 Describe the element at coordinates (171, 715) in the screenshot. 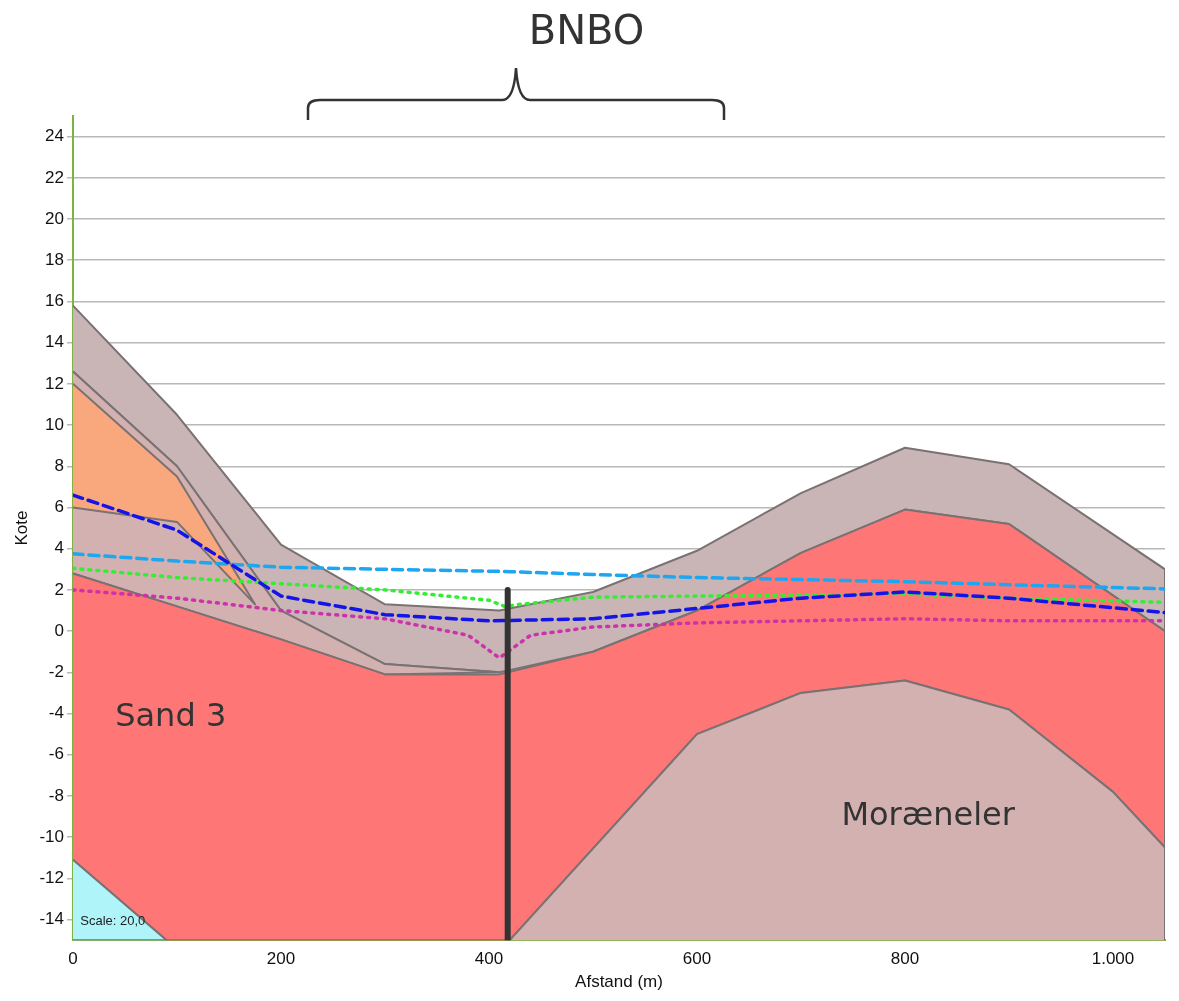

I see `annotation: Sand 3` at that location.